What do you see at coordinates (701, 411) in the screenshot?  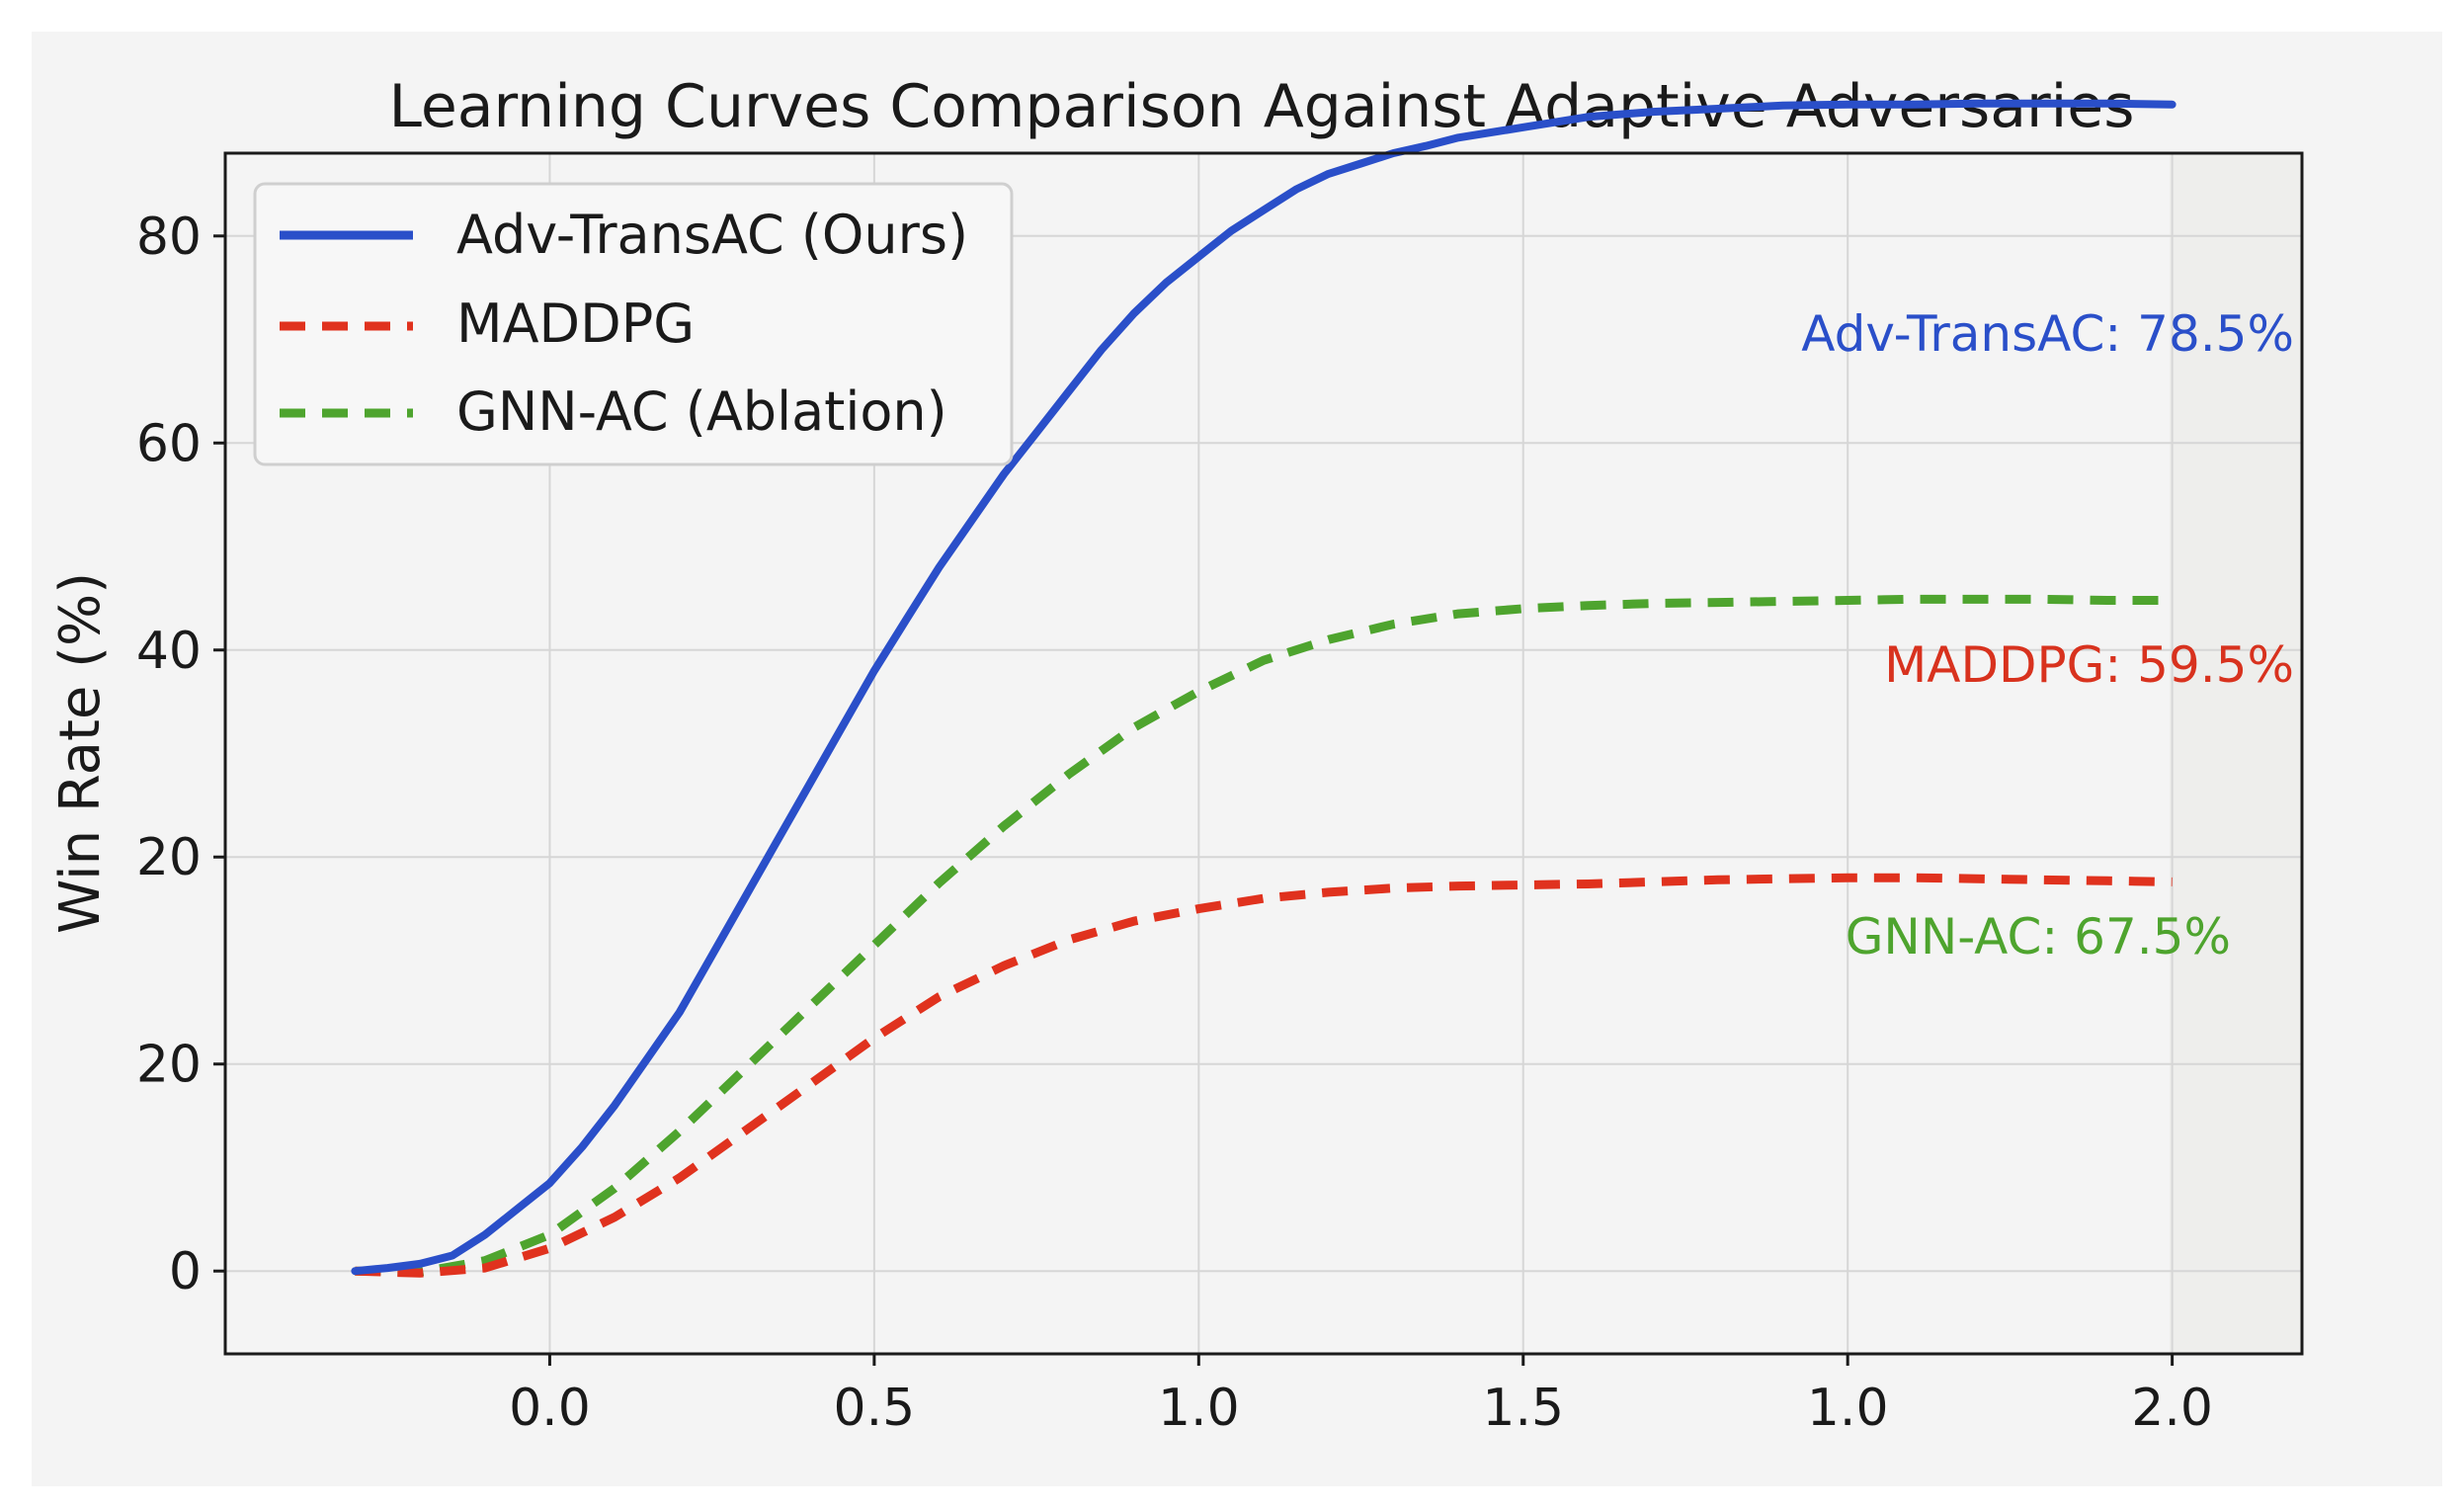 I see `legend-label-gnn-ac: GNN-AC (Ablation)` at bounding box center [701, 411].